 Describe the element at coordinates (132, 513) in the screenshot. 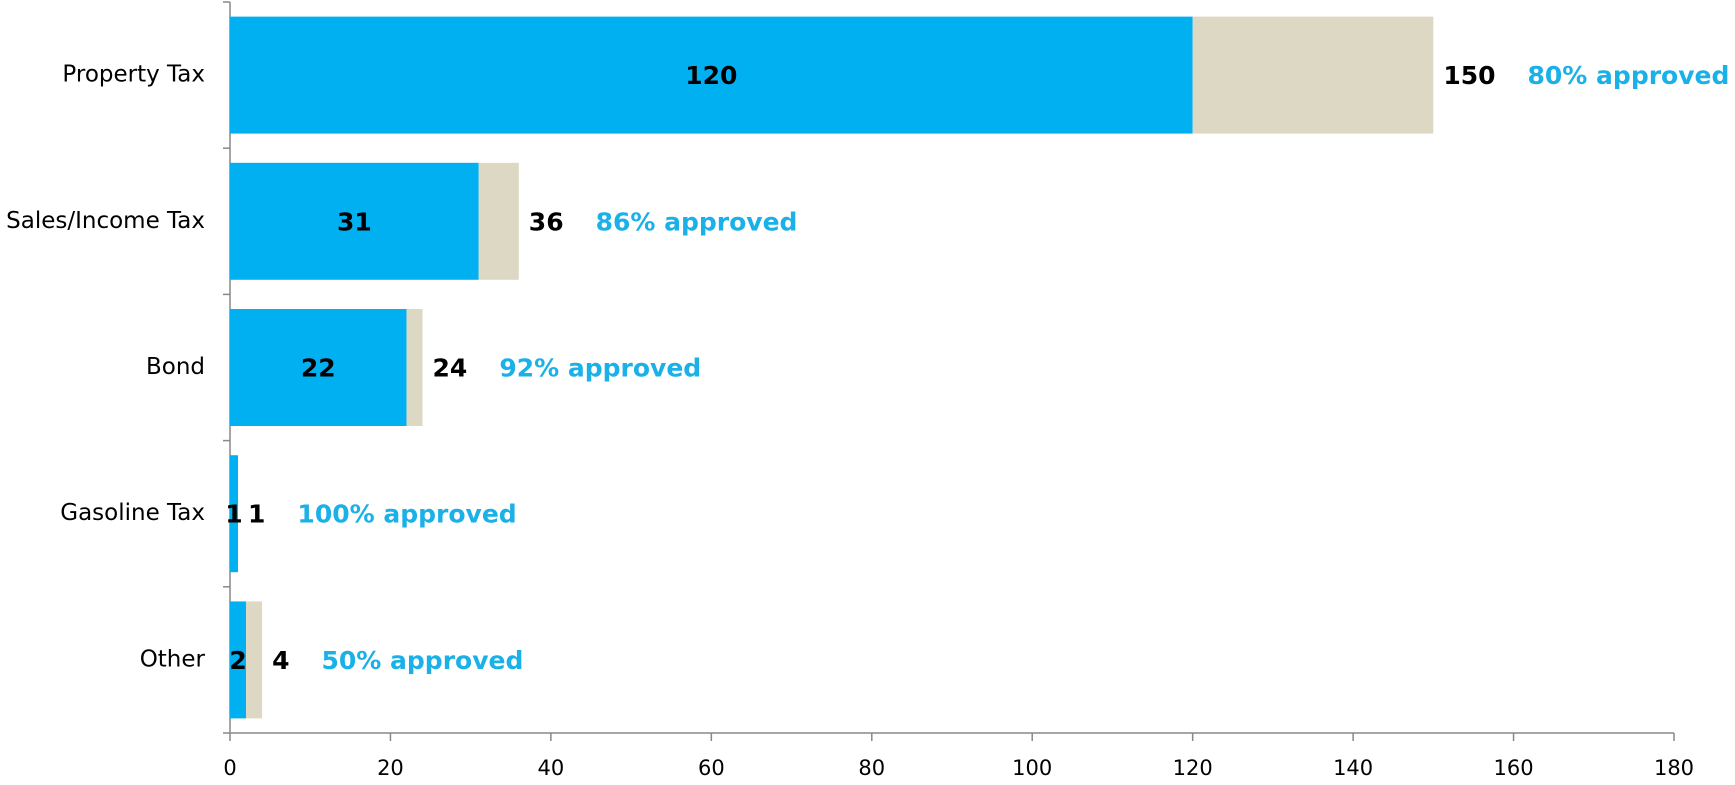

I see `category-label: Gasoline Tax` at that location.